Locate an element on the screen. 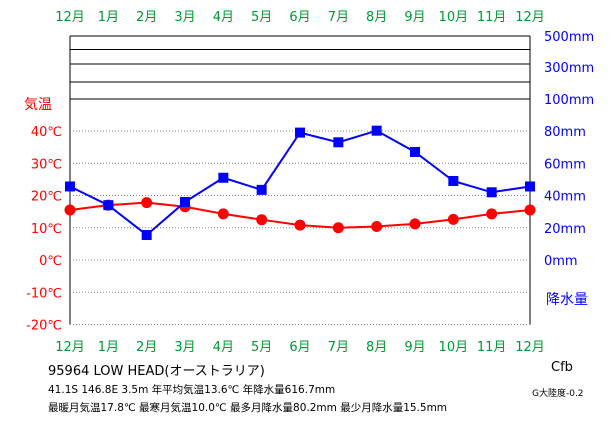 This screenshot has width=611, height=425. precipitation-tick-label: 40mm is located at coordinates (565, 197).